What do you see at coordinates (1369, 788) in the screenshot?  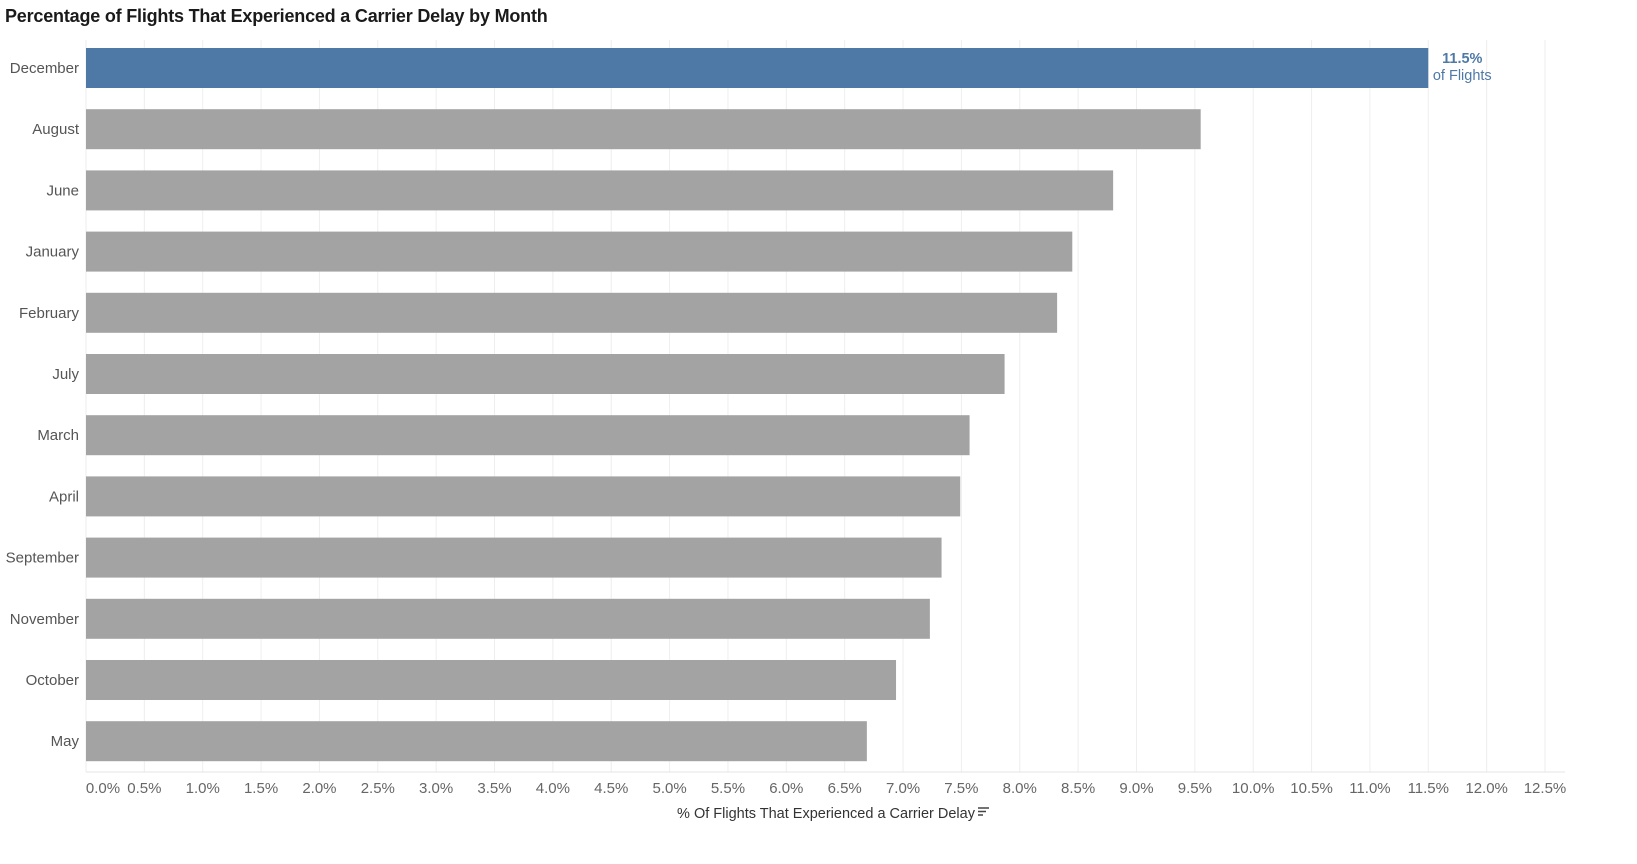 I see `x-tick-label: 11.0%` at bounding box center [1369, 788].